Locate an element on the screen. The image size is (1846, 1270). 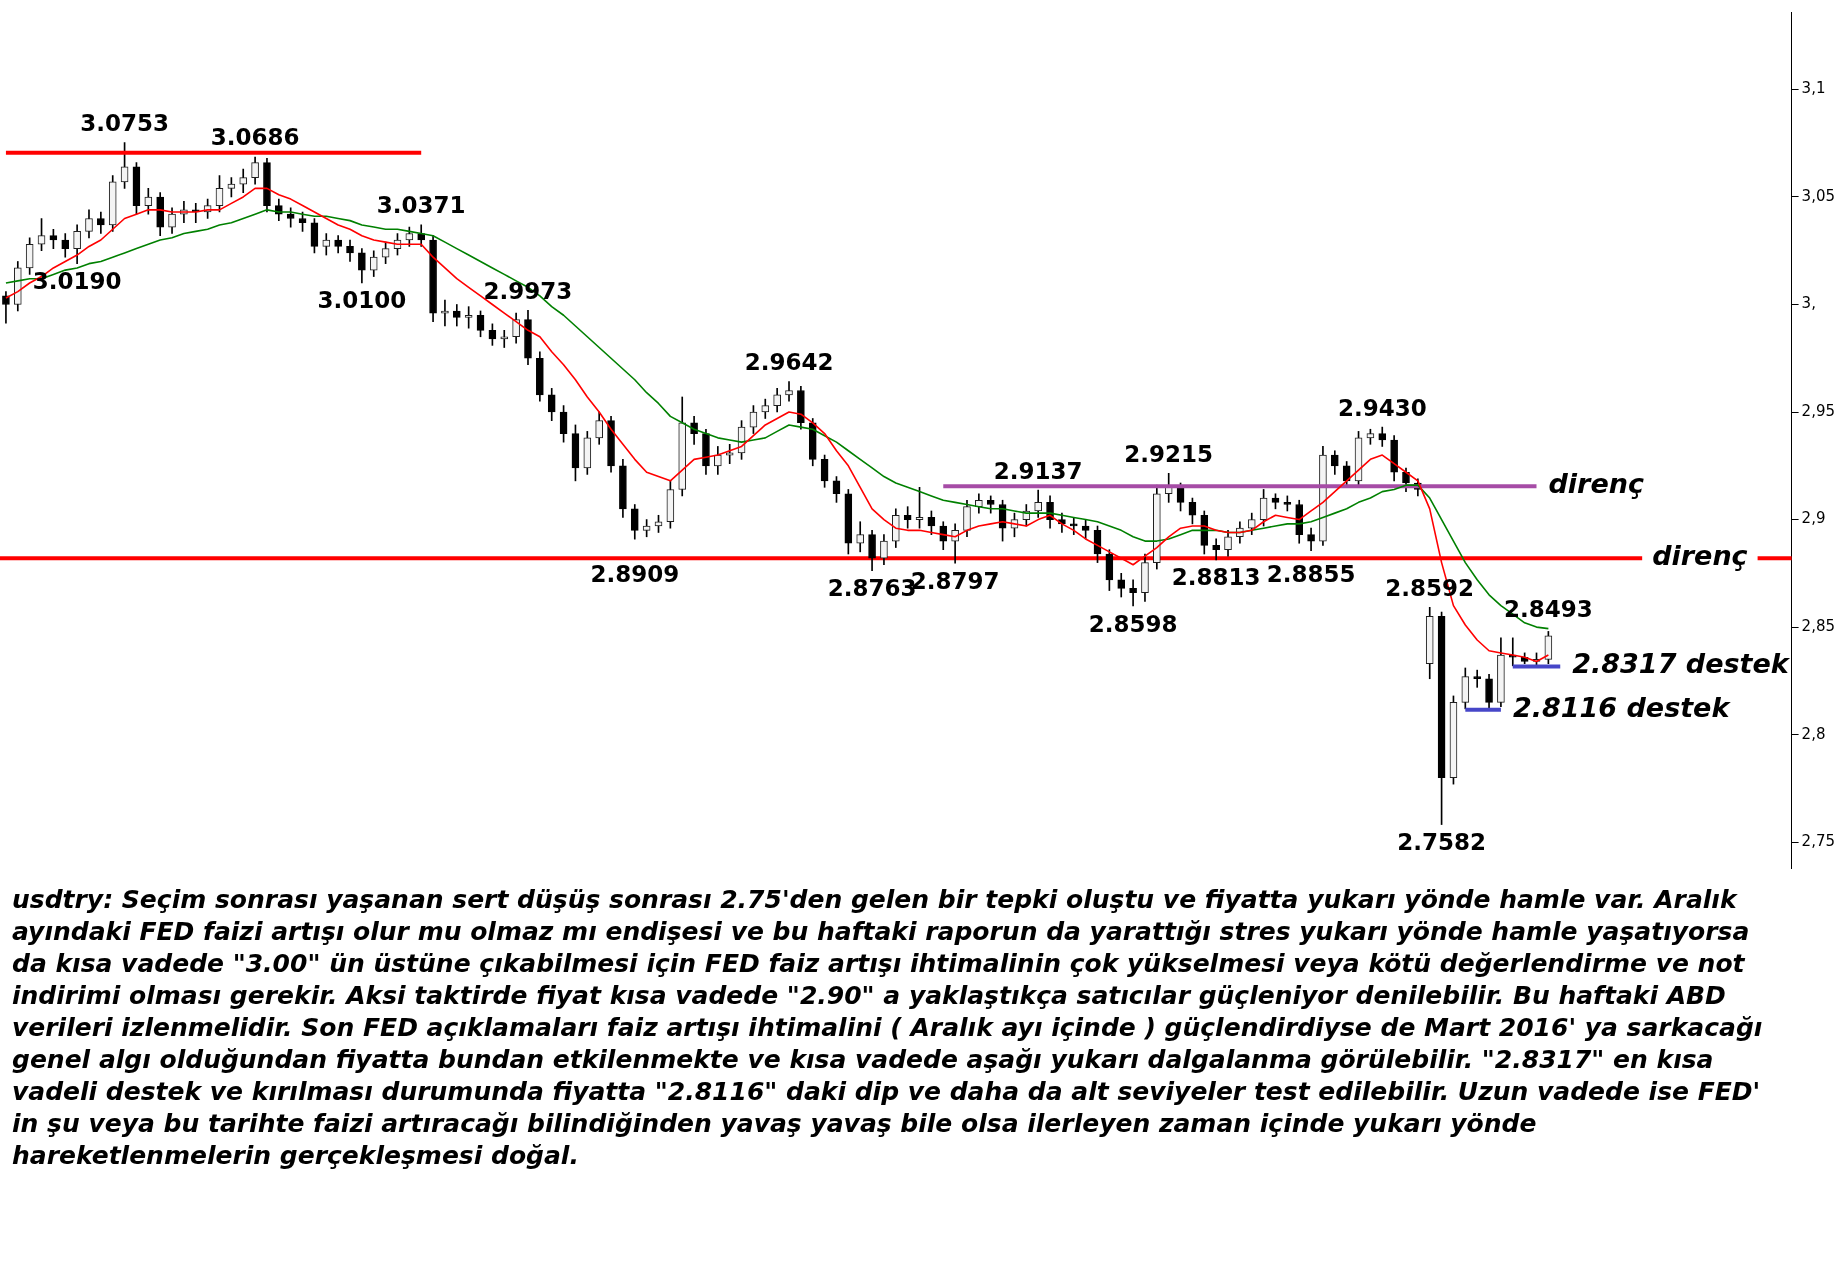
annotation: 2.8813 is located at coordinates (1216, 577).